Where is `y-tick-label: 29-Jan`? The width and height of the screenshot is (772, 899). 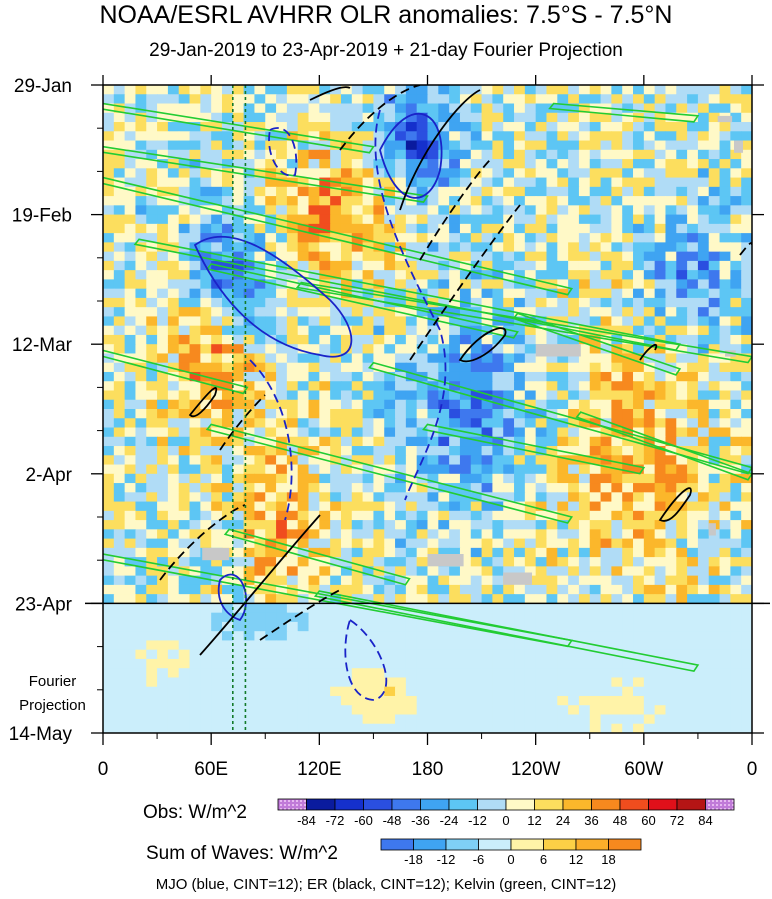
y-tick-label: 29-Jan is located at coordinates (43, 86).